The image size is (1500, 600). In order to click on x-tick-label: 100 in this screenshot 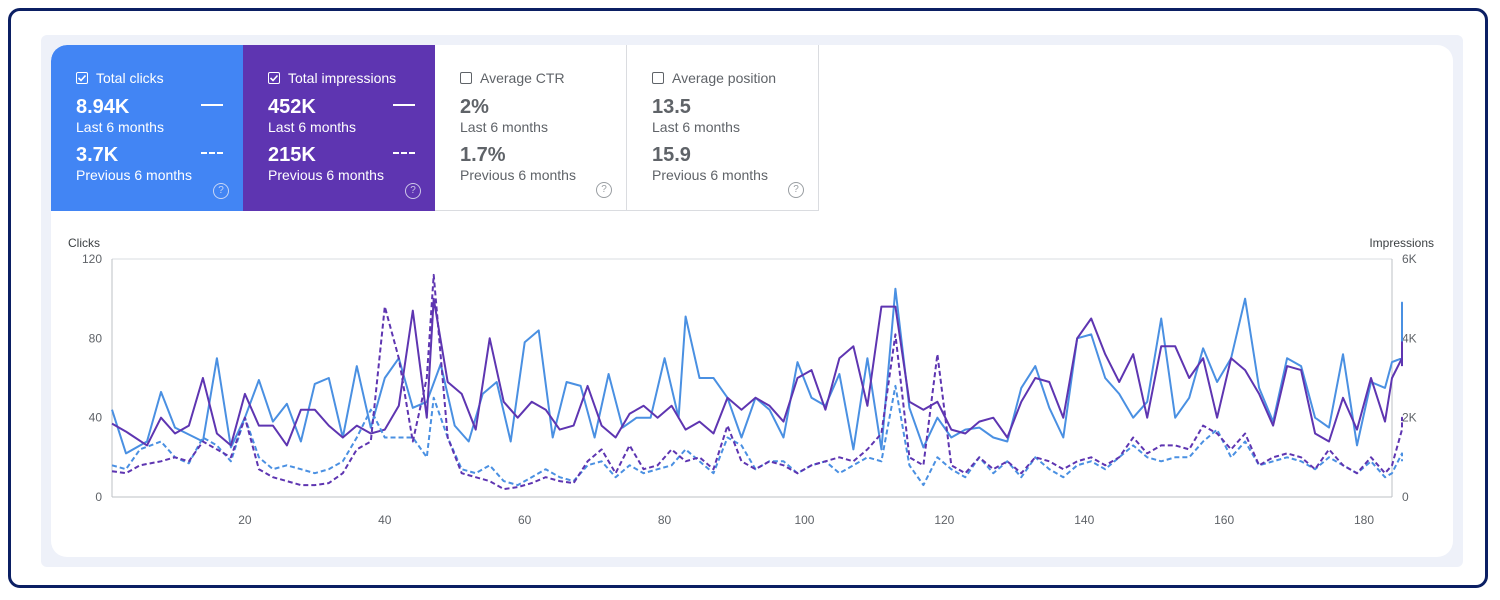, I will do `click(804, 520)`.